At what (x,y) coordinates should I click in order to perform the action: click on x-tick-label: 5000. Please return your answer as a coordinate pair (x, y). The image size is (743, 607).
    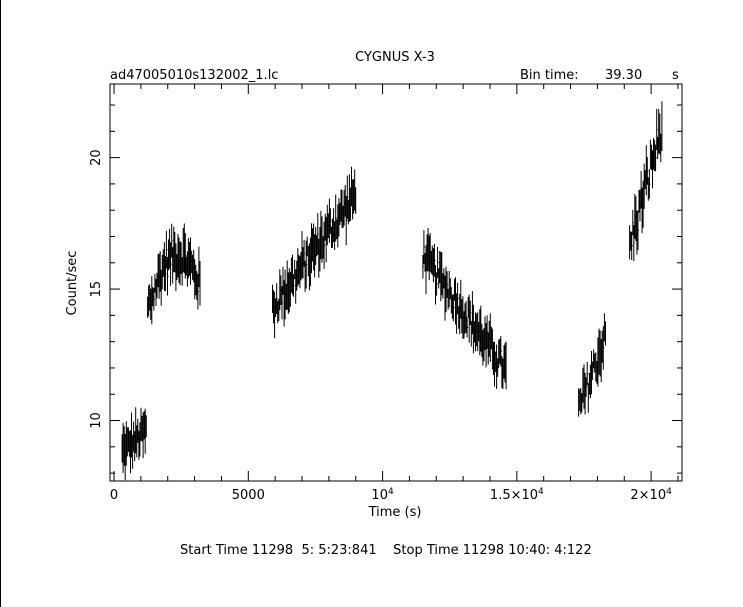
    Looking at the image, I should click on (248, 495).